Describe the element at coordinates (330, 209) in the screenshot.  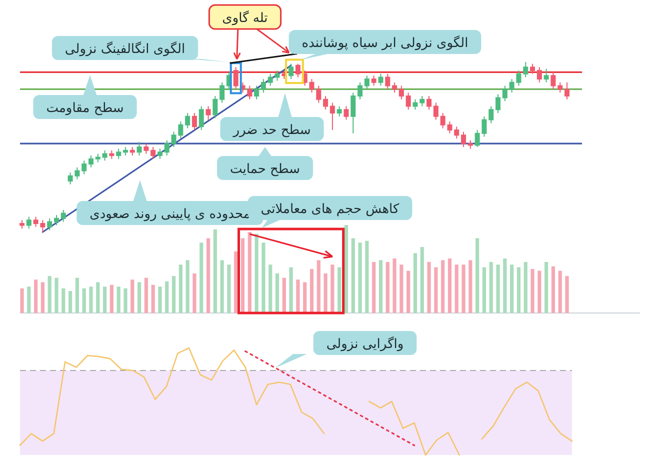
I see `annotation: کاهش حجم های معاملاتی` at that location.